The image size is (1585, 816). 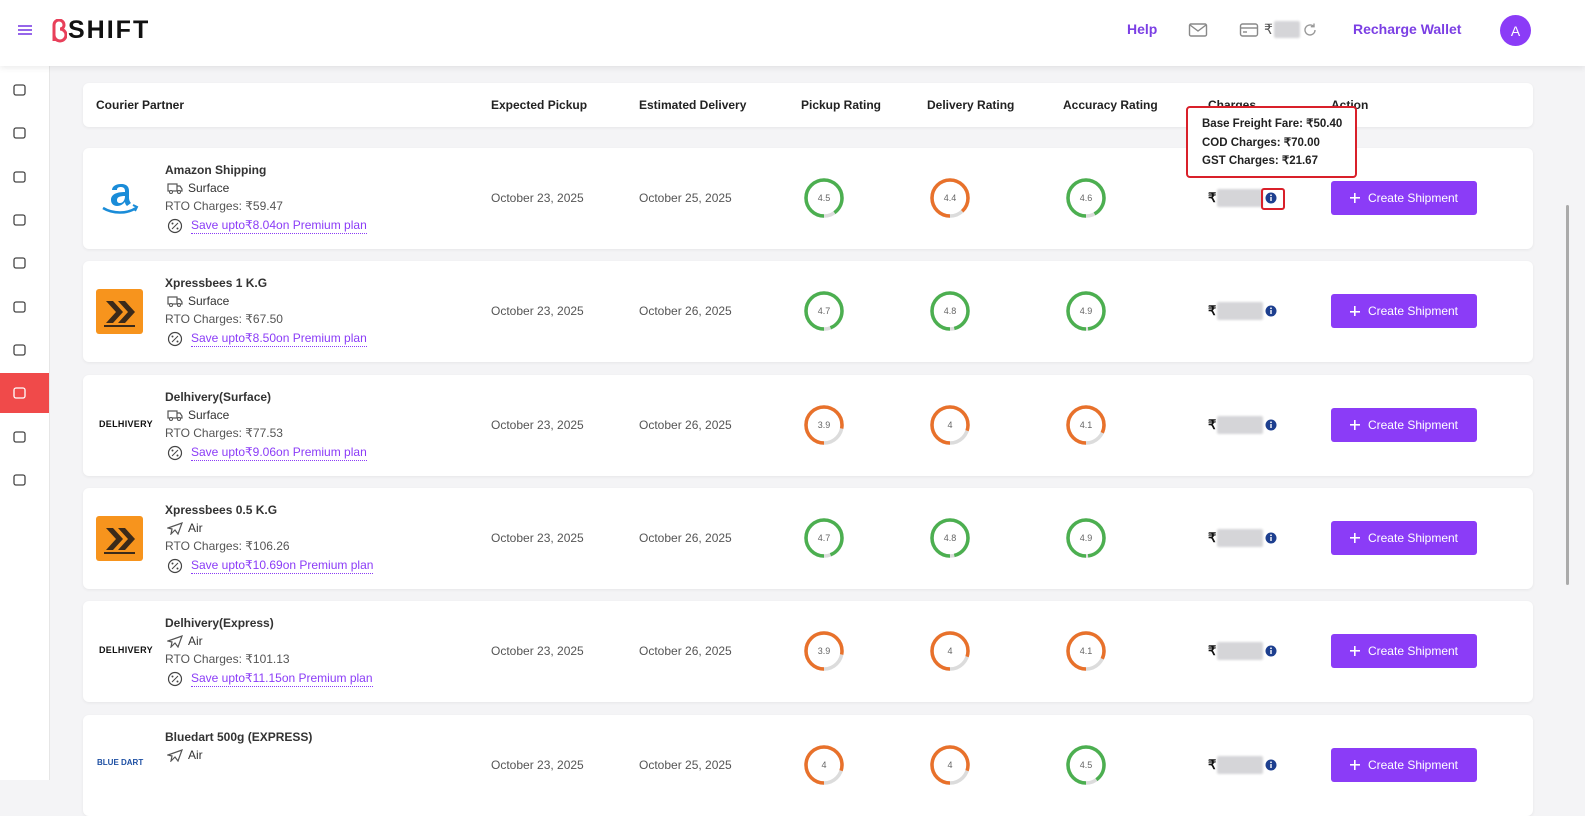 I want to click on premium-save-link: Save upto₹11.15on Premium plan, so click(x=282, y=679).